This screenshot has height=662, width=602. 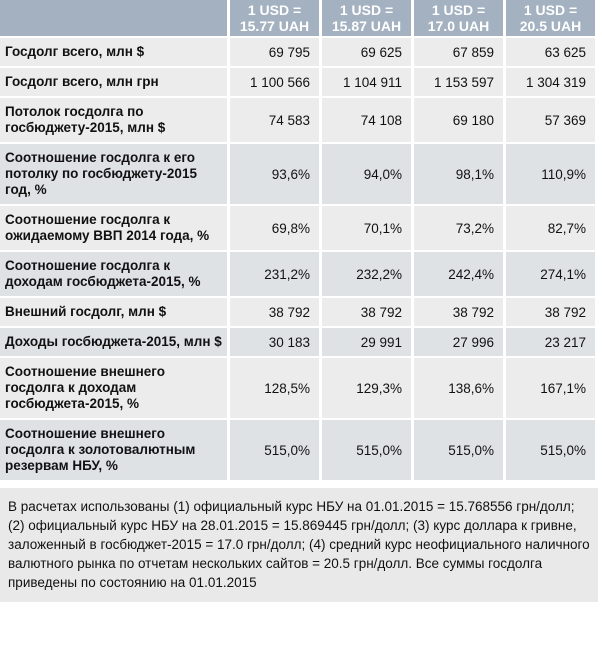 I want to click on value-cell: 274,1%, so click(x=552, y=275).